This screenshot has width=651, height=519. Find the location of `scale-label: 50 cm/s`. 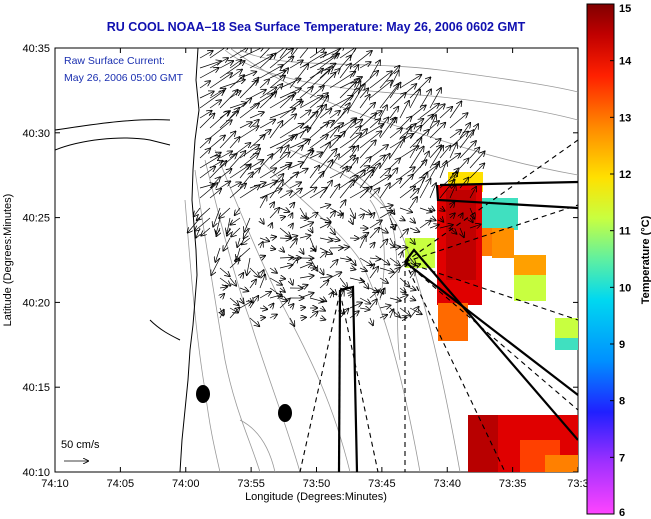

scale-label: 50 cm/s is located at coordinates (80, 445).